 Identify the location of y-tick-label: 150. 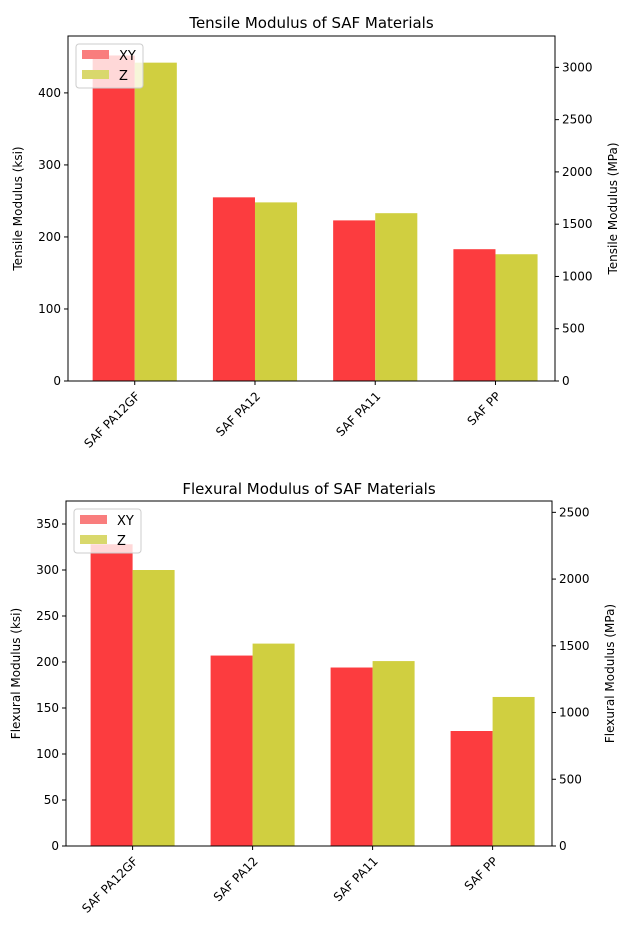
(47, 708).